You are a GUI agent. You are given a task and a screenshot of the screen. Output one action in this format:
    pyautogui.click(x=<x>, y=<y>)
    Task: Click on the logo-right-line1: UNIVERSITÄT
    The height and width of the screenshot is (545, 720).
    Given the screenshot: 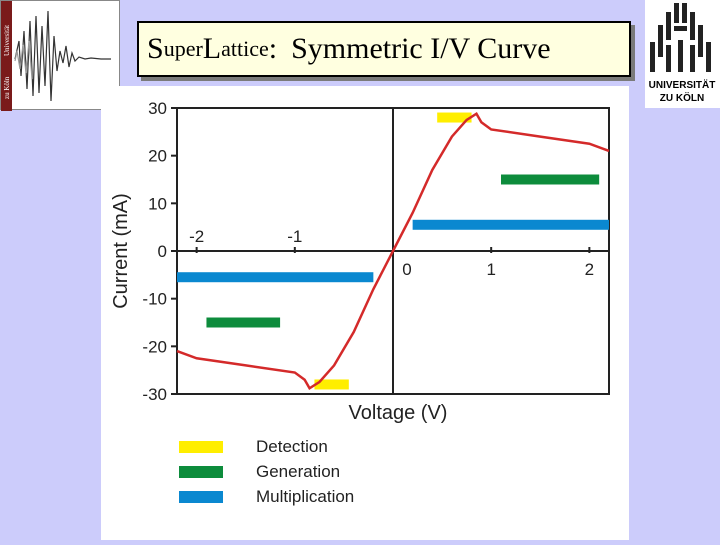 What is the action you would take?
    pyautogui.click(x=682, y=84)
    